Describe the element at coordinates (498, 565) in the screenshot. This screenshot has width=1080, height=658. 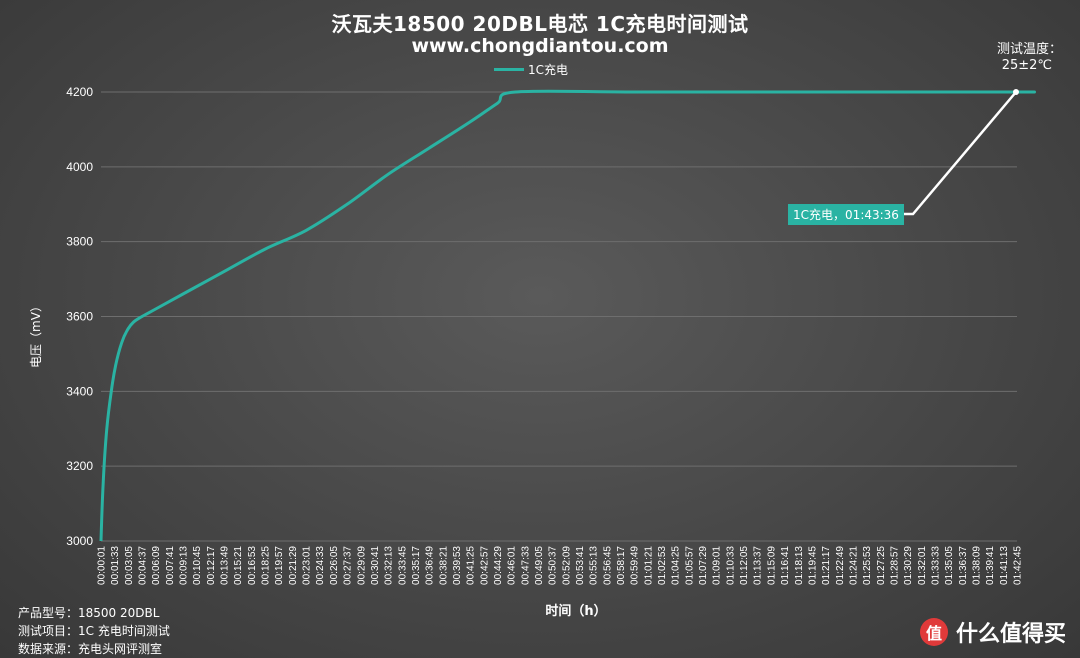
I see `x-tick-label: 00:44:29` at that location.